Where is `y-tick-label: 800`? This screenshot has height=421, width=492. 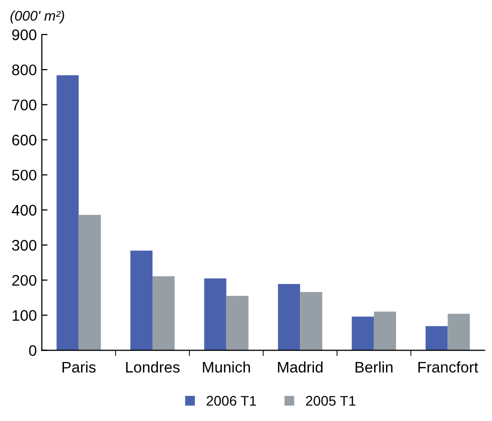 y-tick-label: 800 is located at coordinates (24, 70).